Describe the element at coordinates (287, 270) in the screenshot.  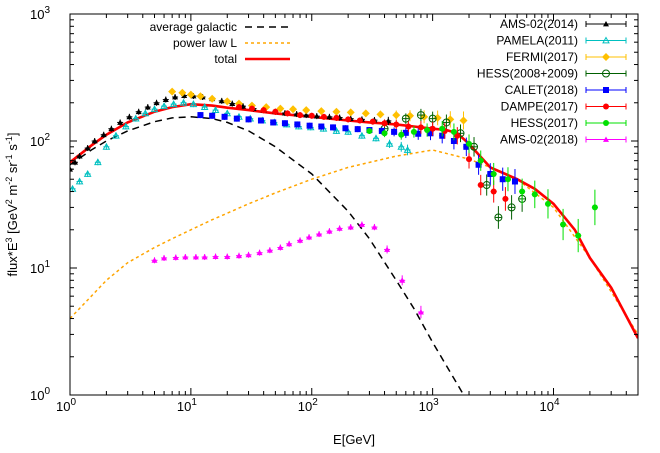
I see `series-ams-02-2018` at that location.